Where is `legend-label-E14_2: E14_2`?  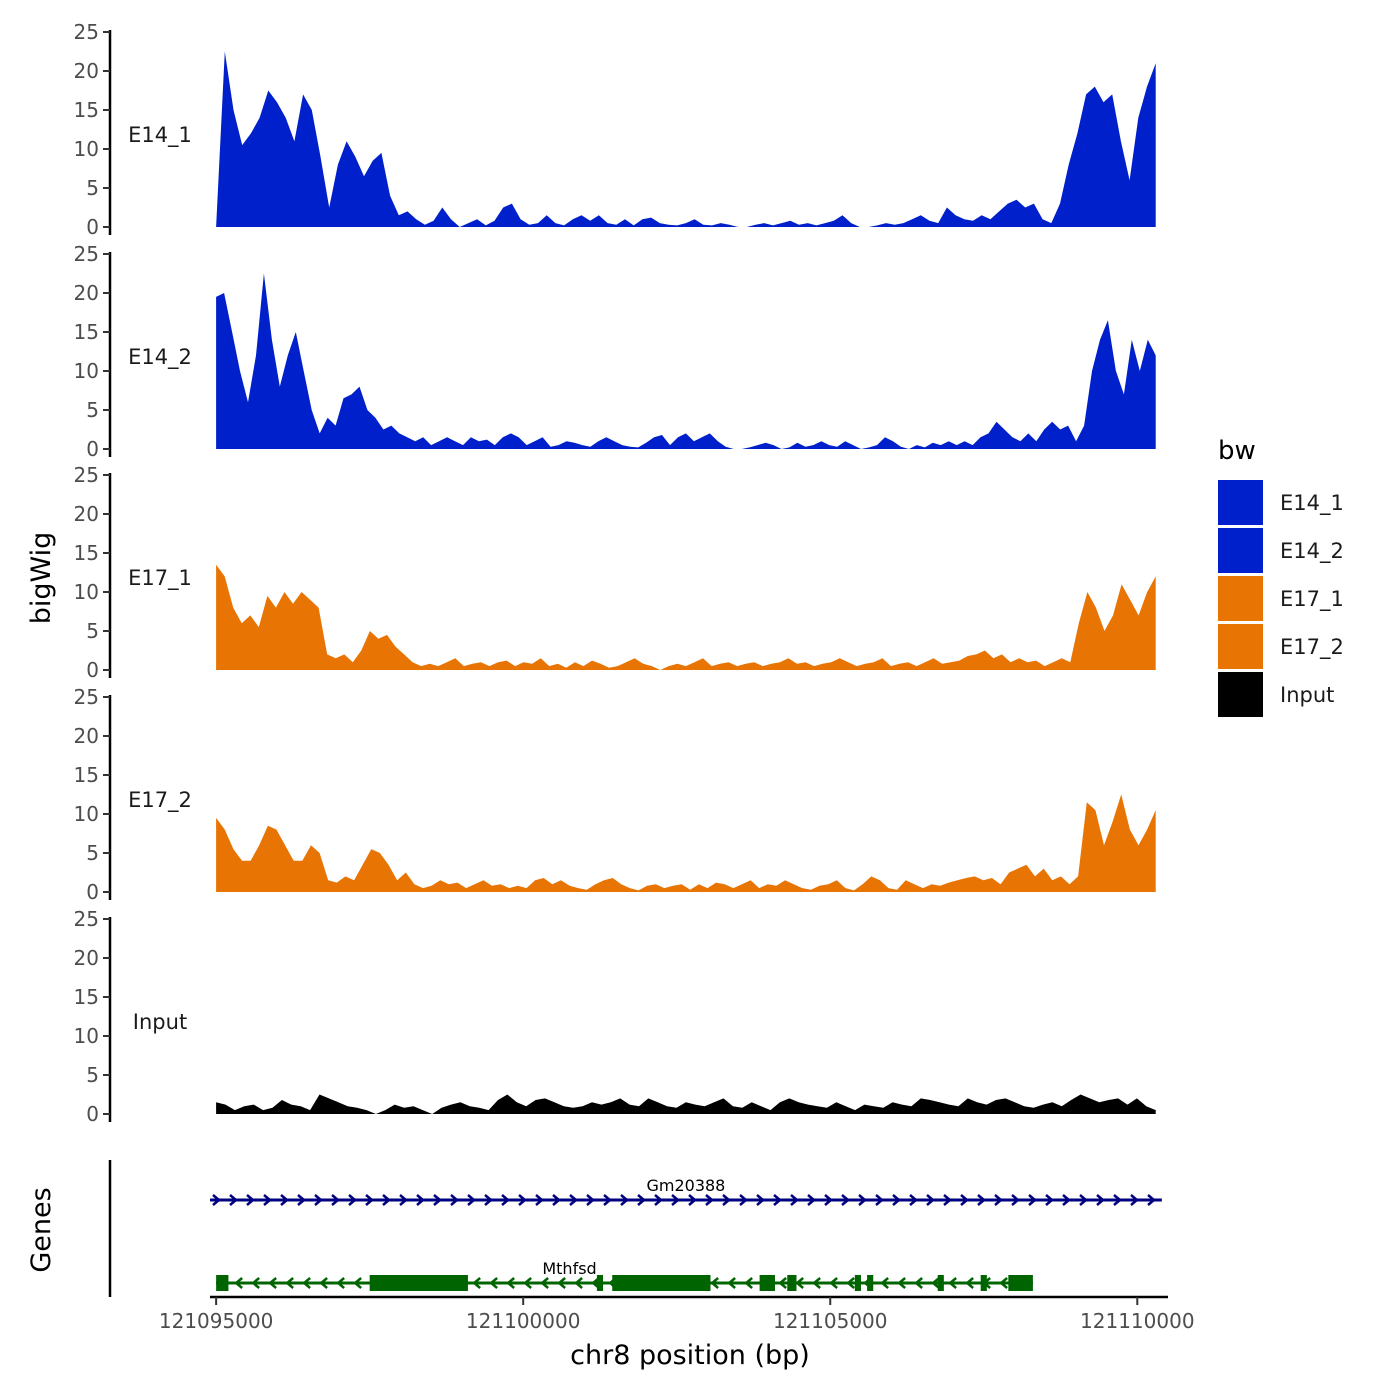
legend-label-E14_2: E14_2 is located at coordinates (1312, 551).